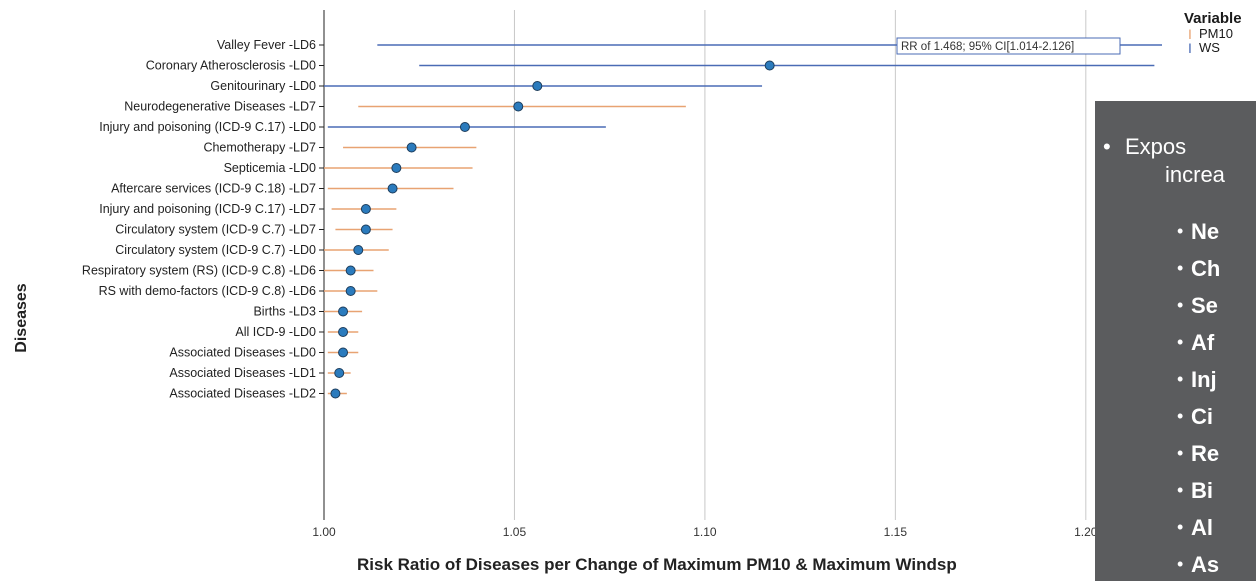  I want to click on x-tick-label: 1.20, so click(1086, 532).